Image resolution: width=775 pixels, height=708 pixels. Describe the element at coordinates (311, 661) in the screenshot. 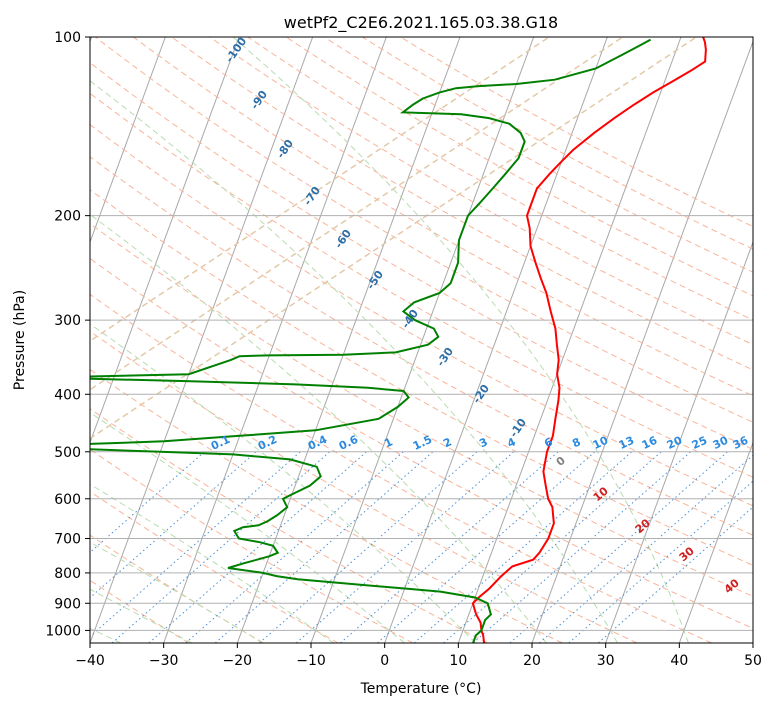

I see `x-tick-label: −10` at that location.